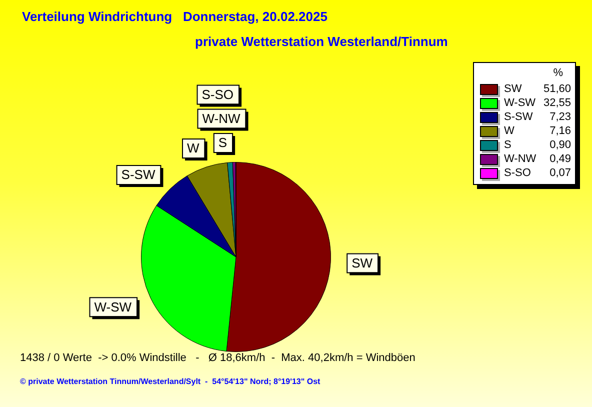 This screenshot has width=592, height=407. Describe the element at coordinates (560, 173) in the screenshot. I see `data-label: 0,07` at that location.